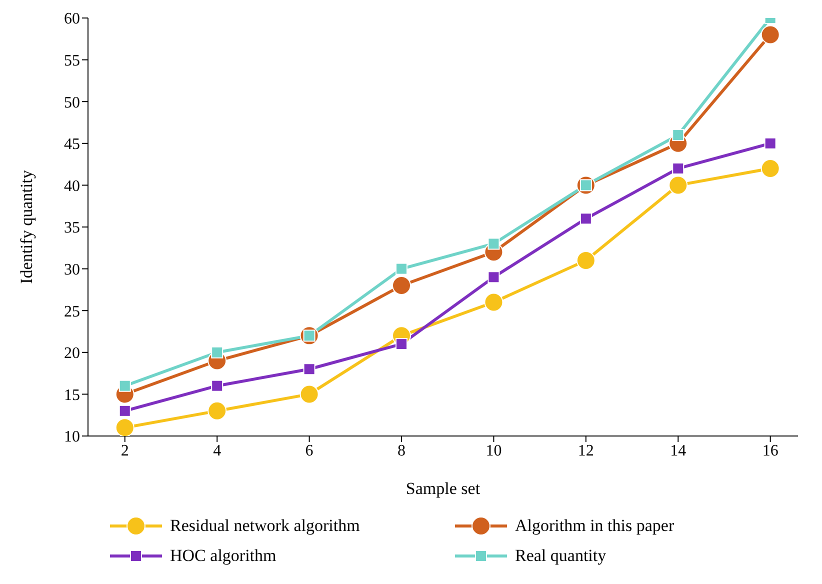 The image size is (822, 584). Describe the element at coordinates (26, 227) in the screenshot. I see `y-axis-title: Identify quantity` at that location.